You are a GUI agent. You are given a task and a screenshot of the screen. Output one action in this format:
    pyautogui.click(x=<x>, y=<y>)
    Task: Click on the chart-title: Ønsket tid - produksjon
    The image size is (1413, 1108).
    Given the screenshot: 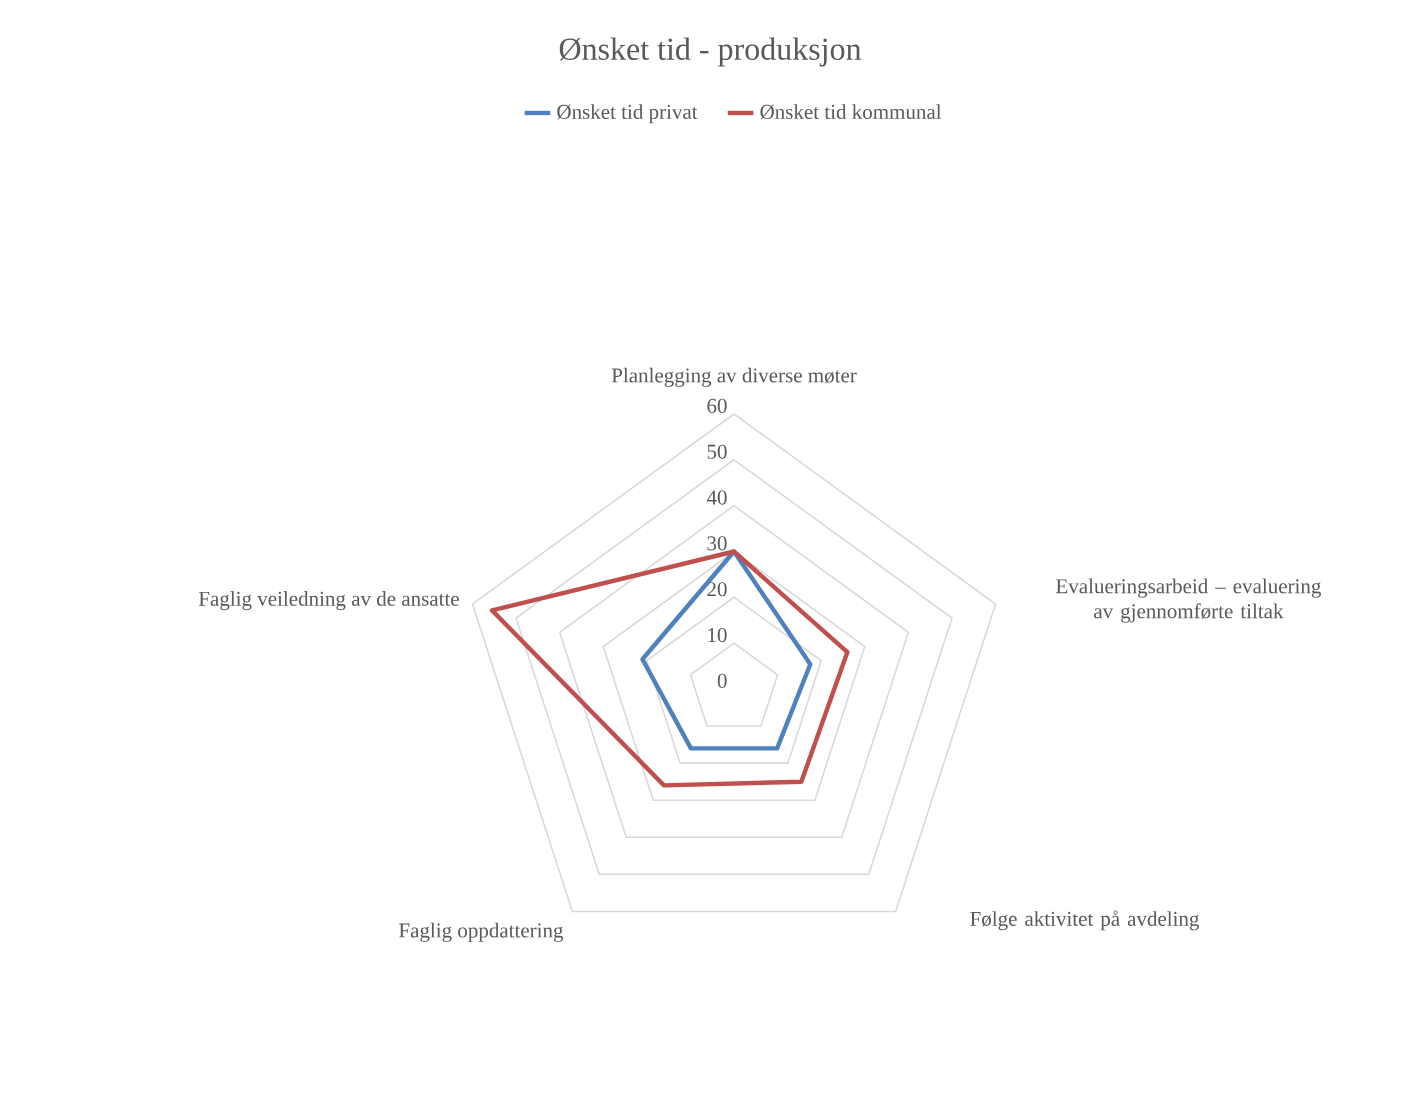 What is the action you would take?
    pyautogui.click(x=710, y=52)
    